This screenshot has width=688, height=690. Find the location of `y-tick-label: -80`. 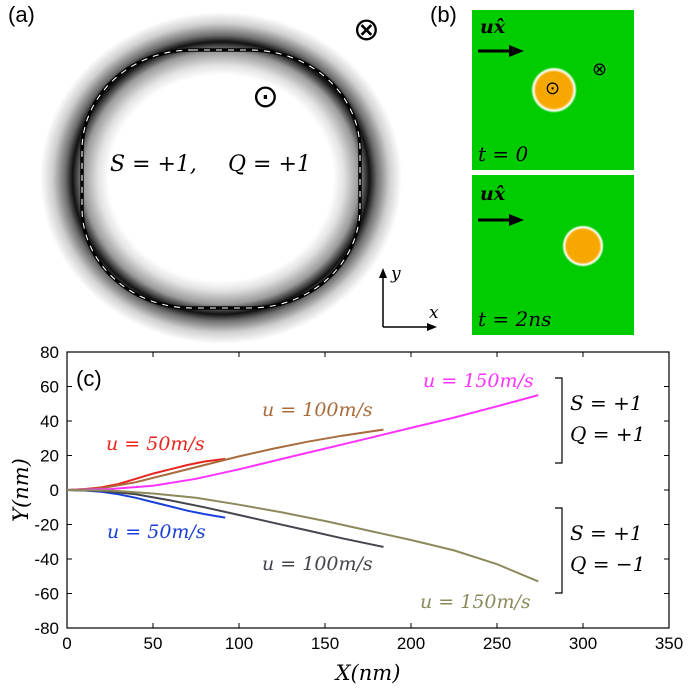

y-tick-label: -80 is located at coordinates (46, 628).